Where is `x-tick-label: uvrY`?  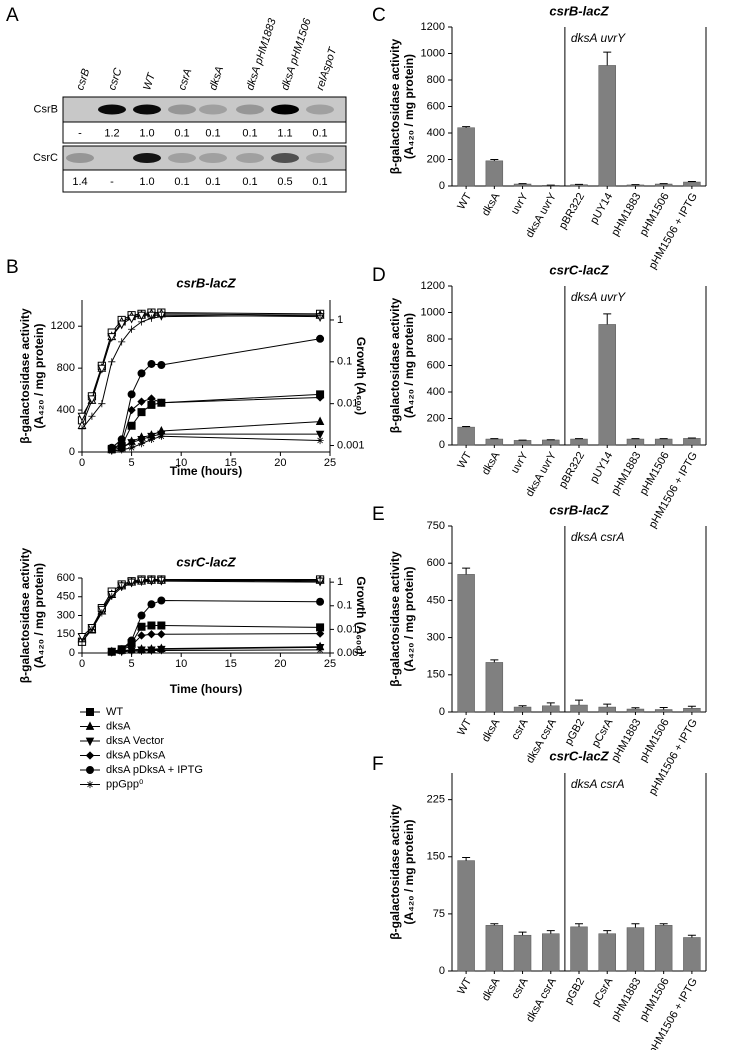
x-tick-label: uvrY is located at coordinates (520, 462).